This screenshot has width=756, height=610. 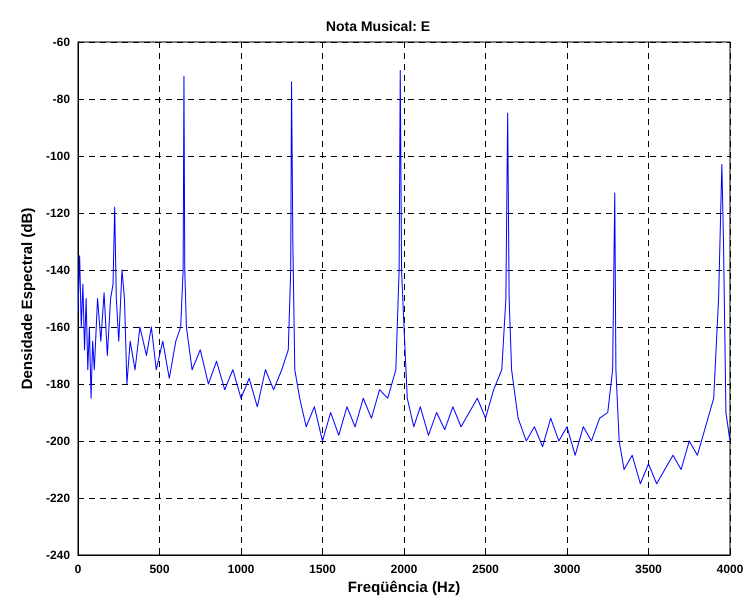 What do you see at coordinates (27, 299) in the screenshot?
I see `y-axis-title: Densidade Espectral (dB)` at bounding box center [27, 299].